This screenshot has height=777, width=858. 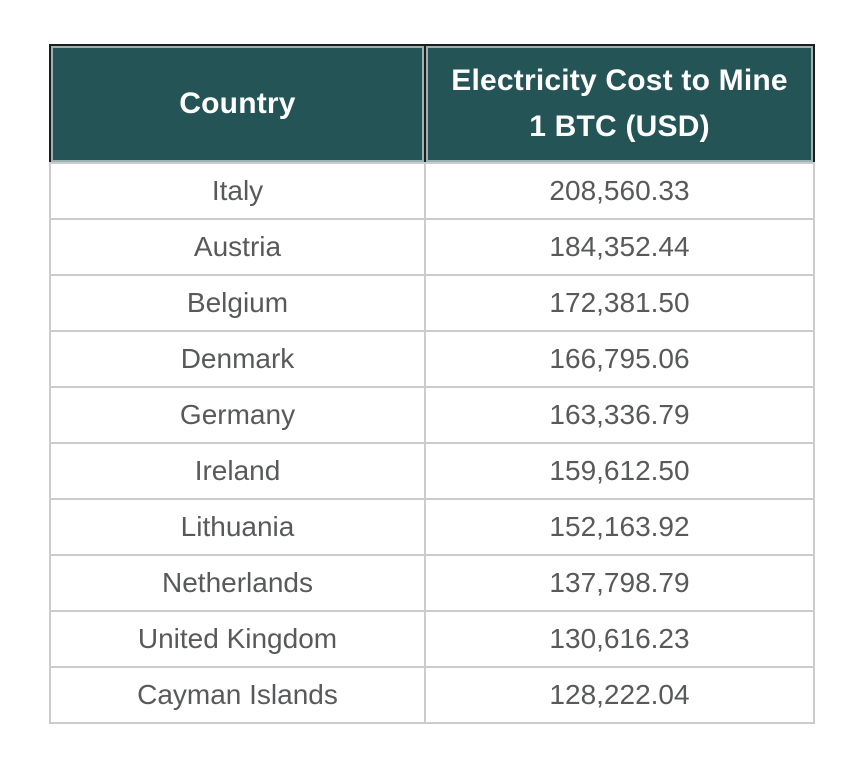 I want to click on country-cell: United Kingdom, so click(x=237, y=639).